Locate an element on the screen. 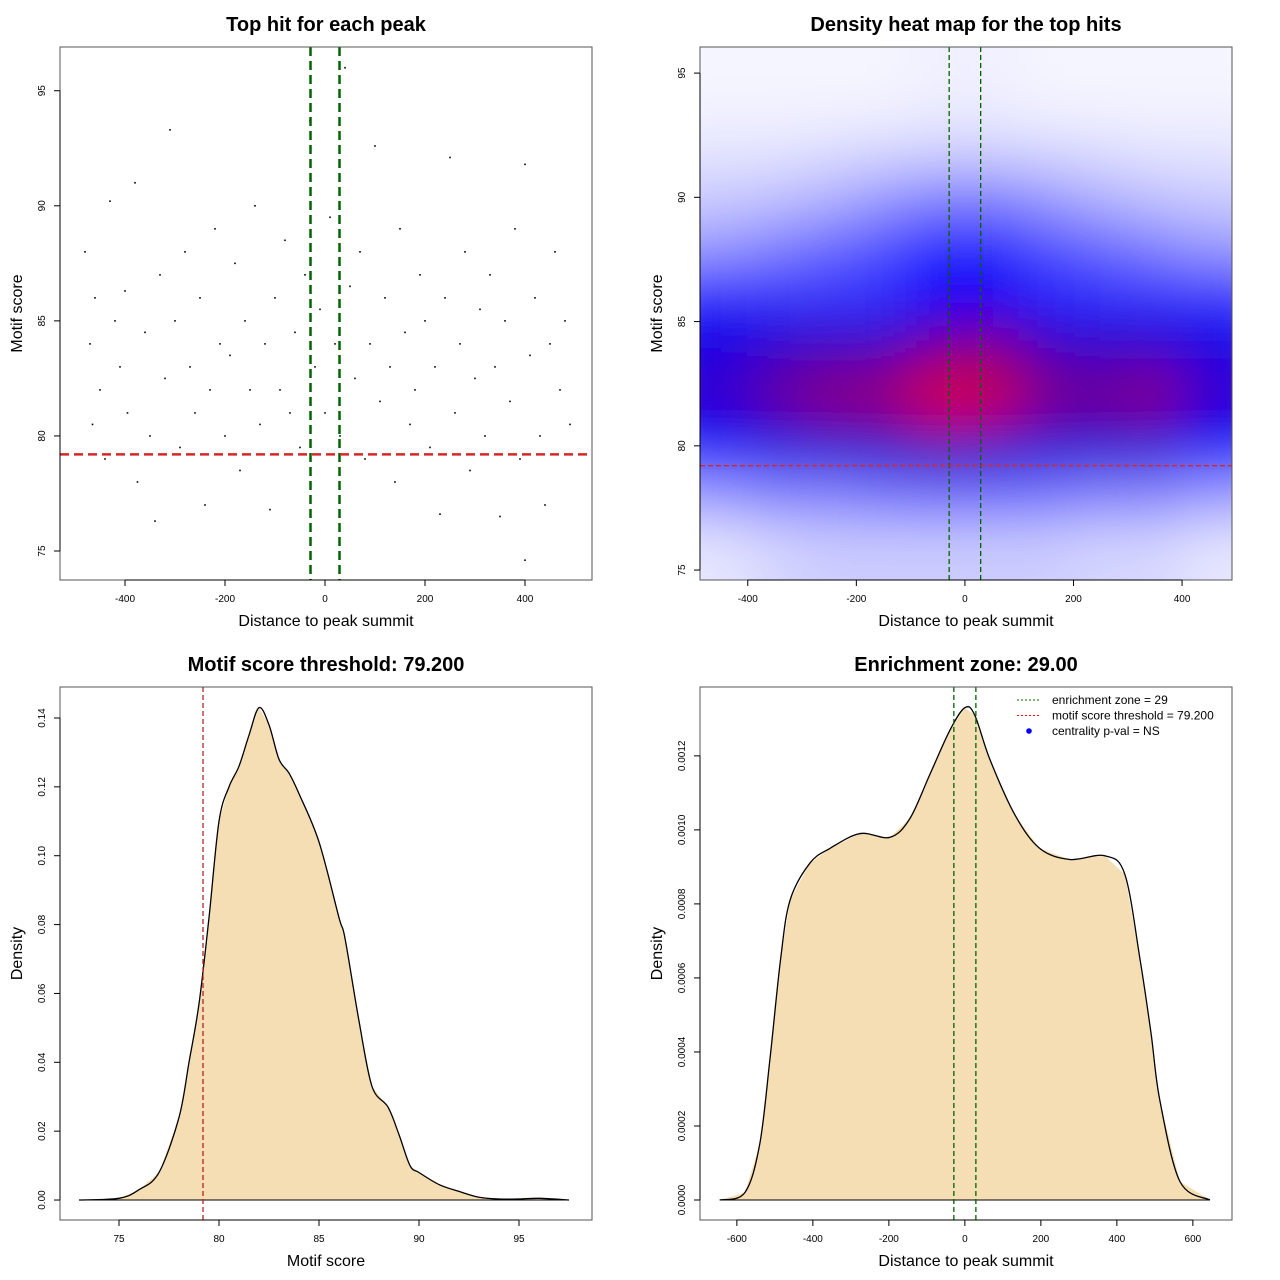  x-tick-label: 90 is located at coordinates (419, 1239).